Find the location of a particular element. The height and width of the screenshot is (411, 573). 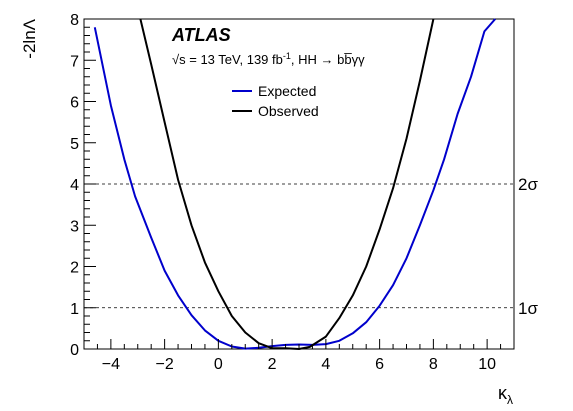

legend-label-observed: Observed is located at coordinates (288, 111).